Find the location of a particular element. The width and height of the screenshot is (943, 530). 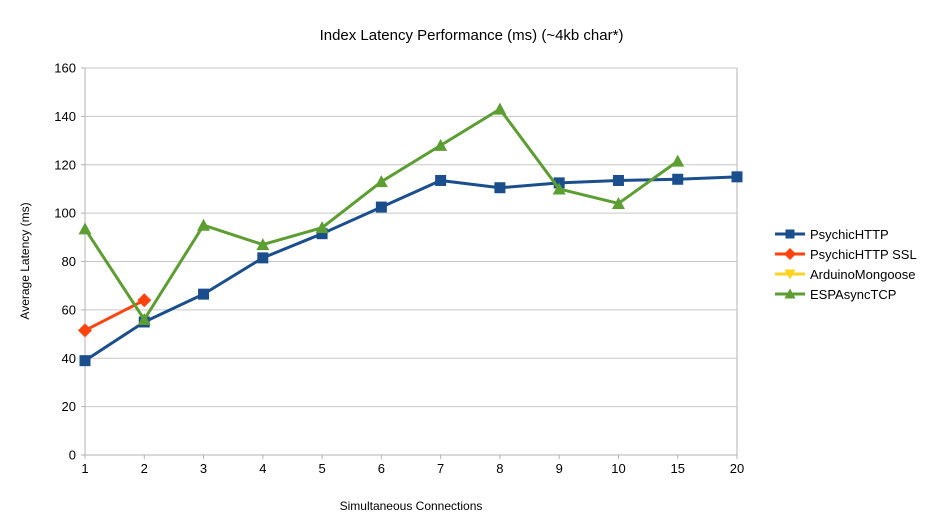

legend-label: PsychicHTTP SSL is located at coordinates (863, 254).